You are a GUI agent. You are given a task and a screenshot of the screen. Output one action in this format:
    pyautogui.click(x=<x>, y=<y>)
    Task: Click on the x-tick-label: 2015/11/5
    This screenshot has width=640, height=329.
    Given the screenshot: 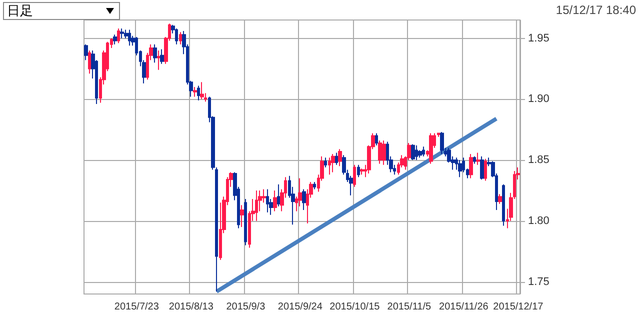 What is the action you would take?
    pyautogui.click(x=409, y=307)
    